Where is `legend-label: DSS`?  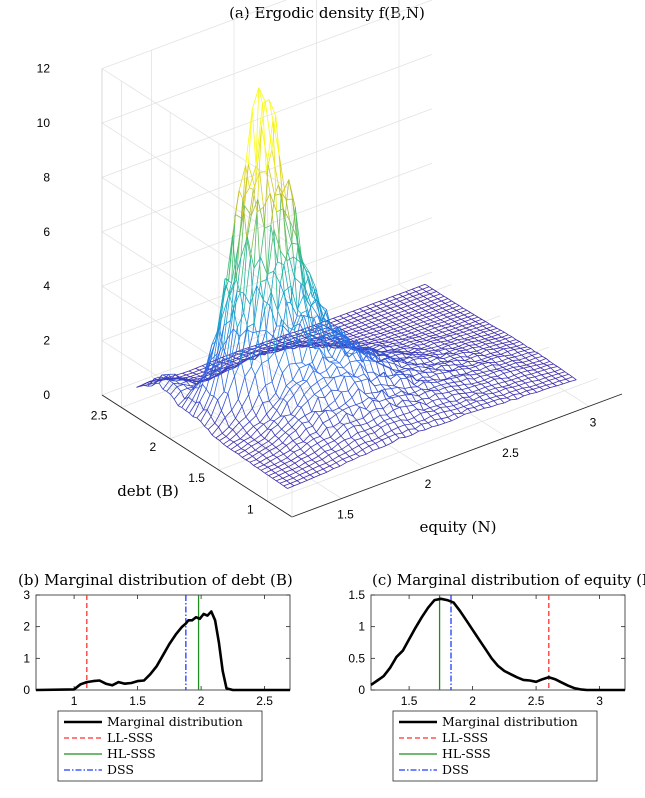
legend-label: DSS is located at coordinates (120, 769).